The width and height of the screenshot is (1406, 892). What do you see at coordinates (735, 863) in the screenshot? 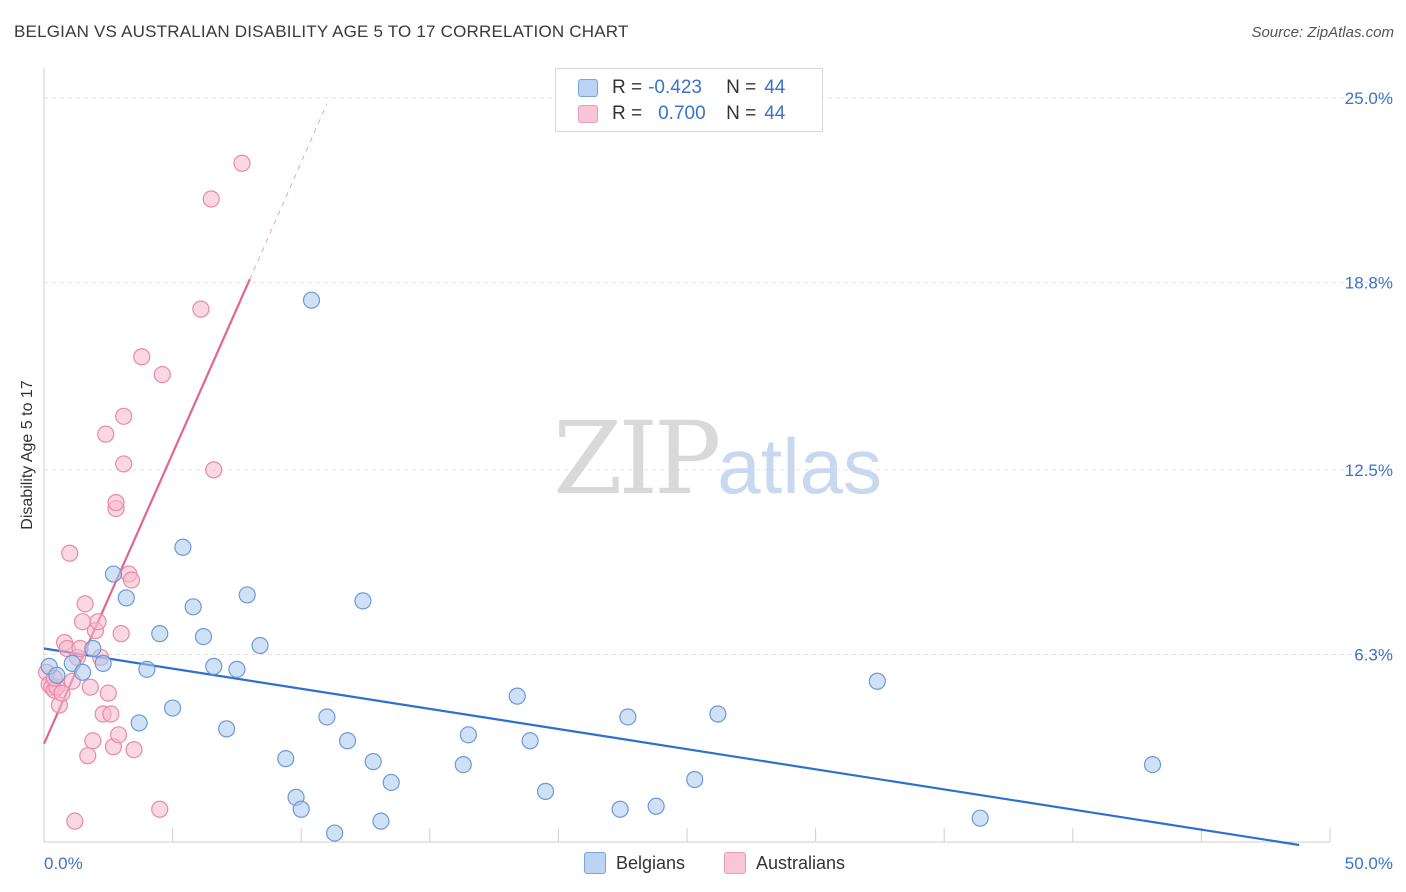
I see `australians-legend-swatch` at bounding box center [735, 863].